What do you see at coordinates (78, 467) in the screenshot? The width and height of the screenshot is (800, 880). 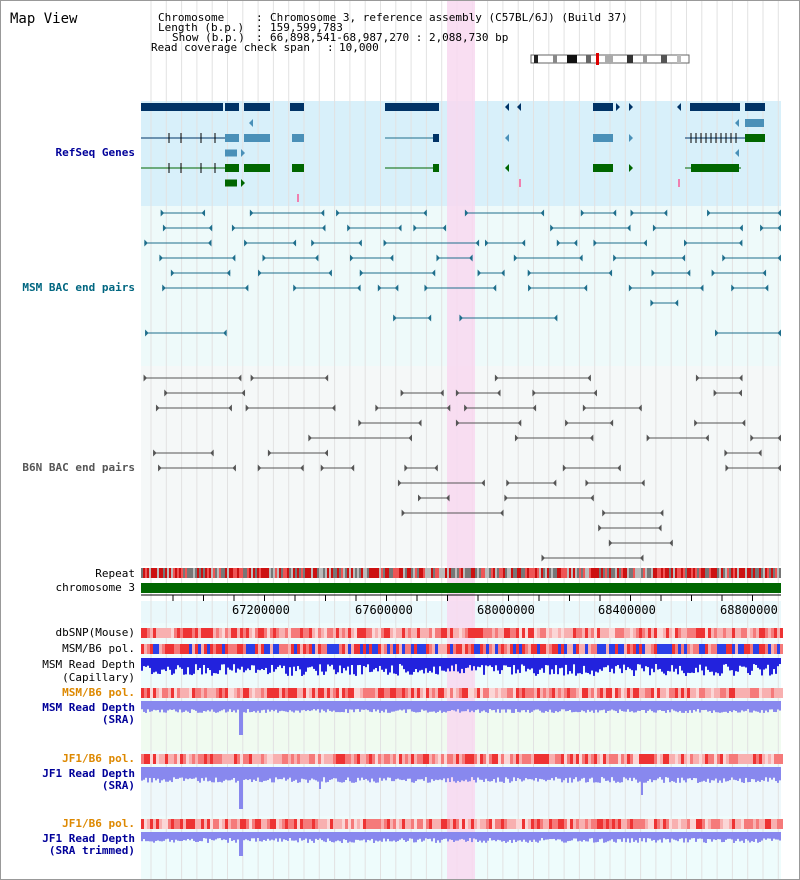 I see `b6n-bac-end-pairs-label: B6N BAC end pairs` at bounding box center [78, 467].